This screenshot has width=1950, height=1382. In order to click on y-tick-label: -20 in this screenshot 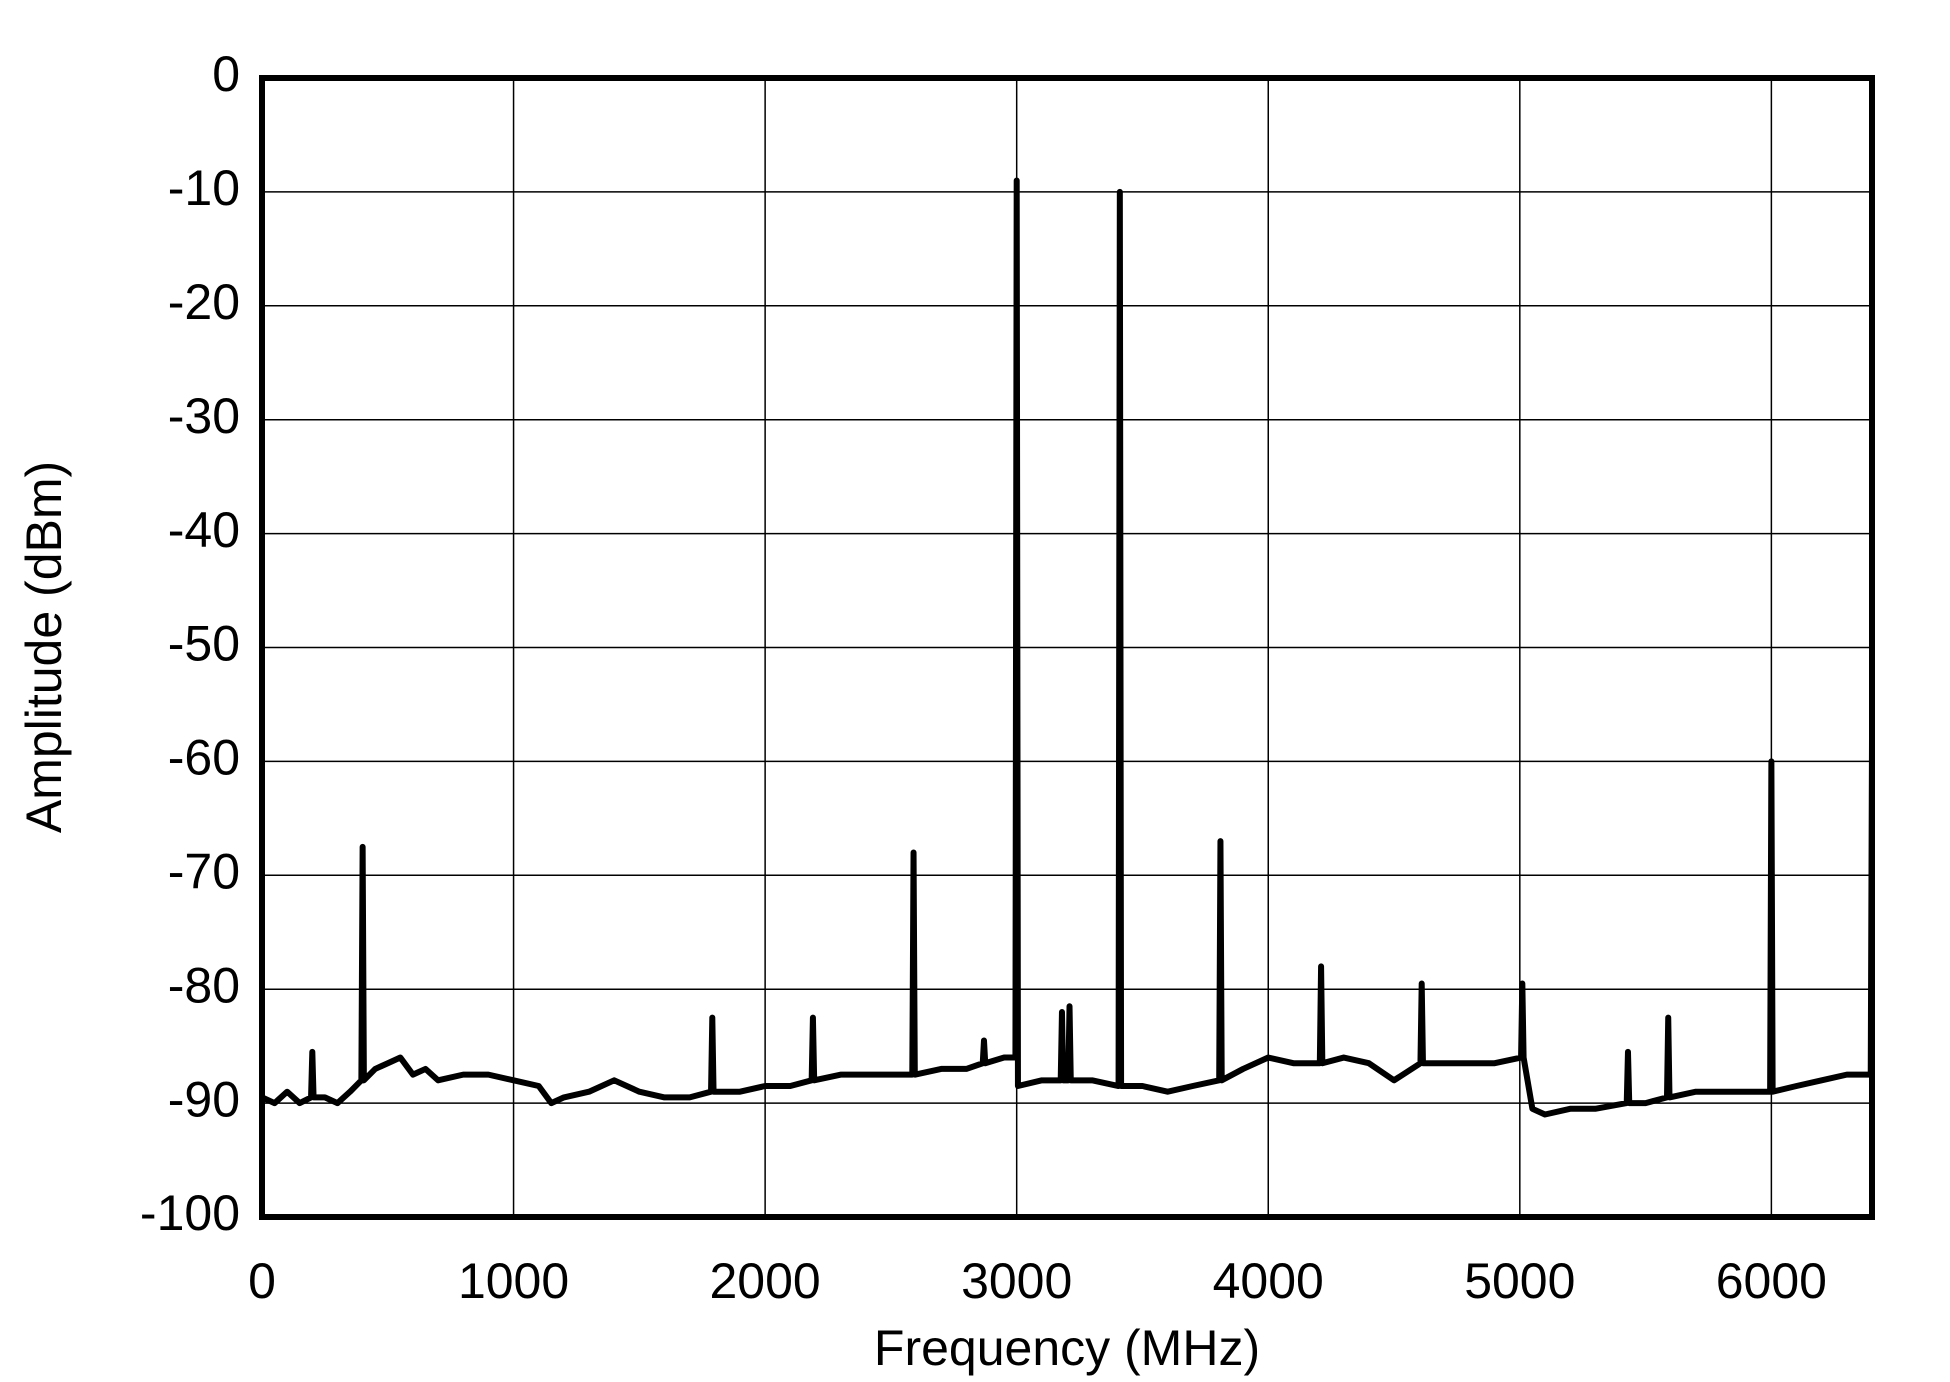, I will do `click(204, 302)`.